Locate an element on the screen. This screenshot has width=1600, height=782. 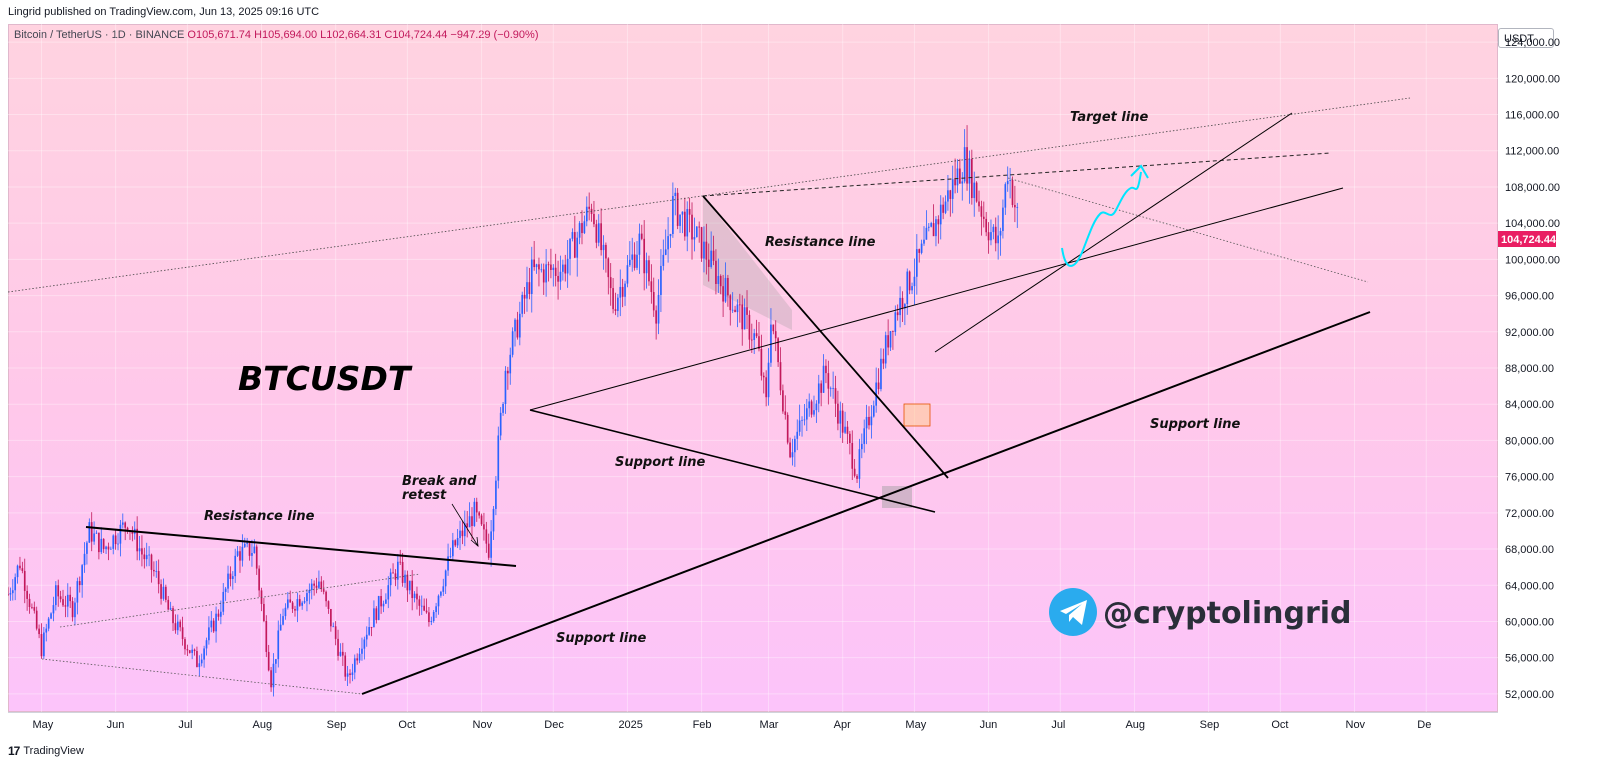
time-axis is located at coordinates (753, 725).